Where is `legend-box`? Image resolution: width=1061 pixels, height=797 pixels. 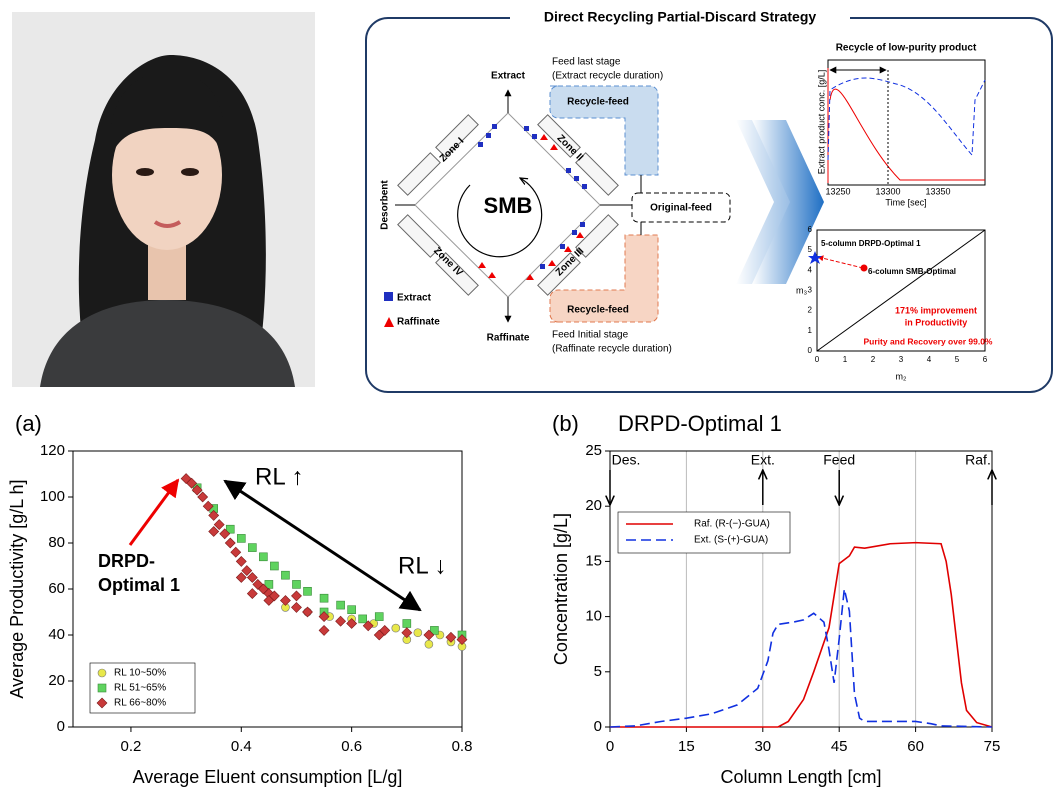
legend-box is located at coordinates (704, 532).